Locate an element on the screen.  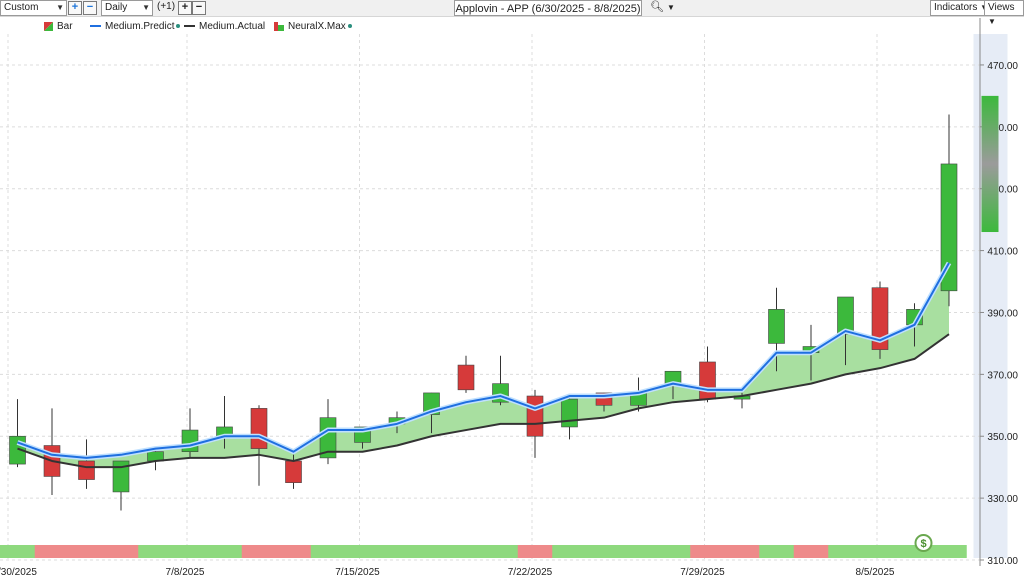
x-tick-label: /30/2025 is located at coordinates (18, 572).